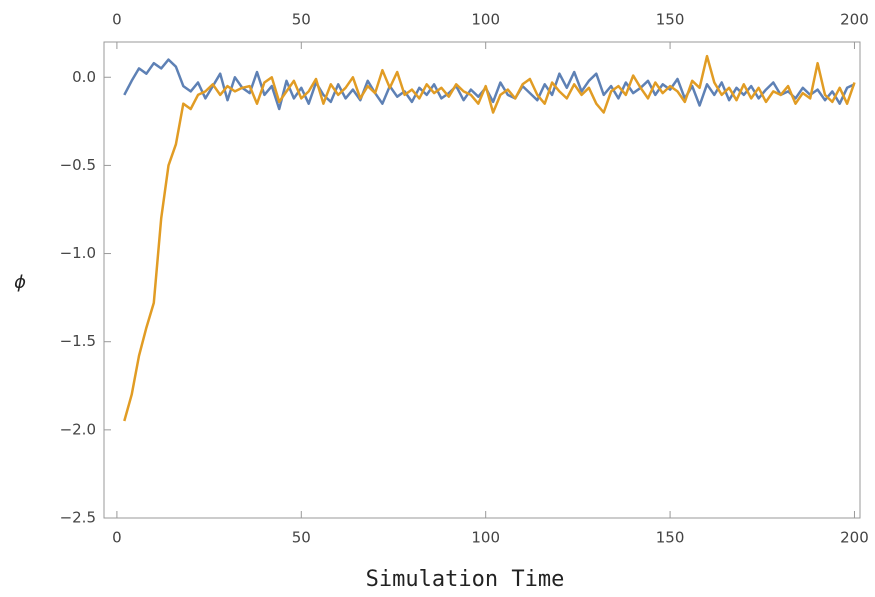  What do you see at coordinates (301, 20) in the screenshot?
I see `x-top-tick-label: 50` at bounding box center [301, 20].